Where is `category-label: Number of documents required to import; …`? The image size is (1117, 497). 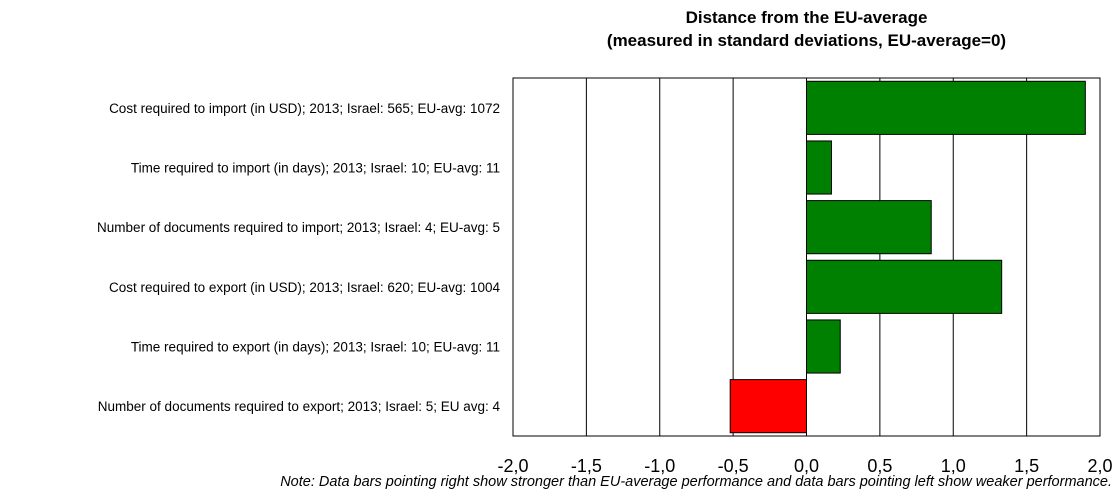 category-label: Number of documents required to import; … is located at coordinates (298, 227).